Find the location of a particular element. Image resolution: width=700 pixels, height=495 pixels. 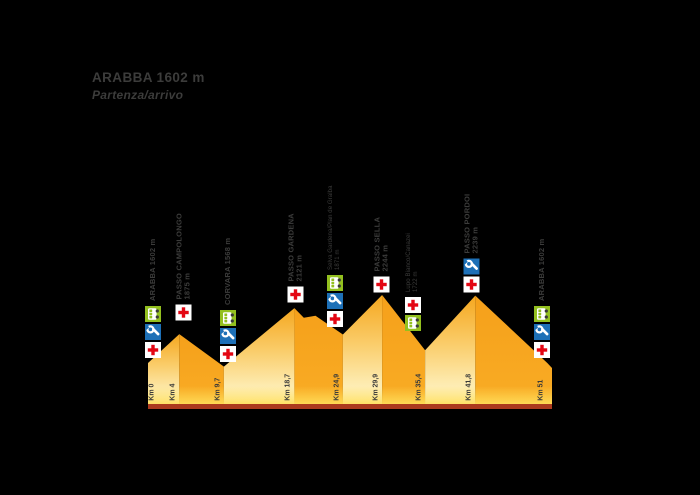

station-label: PASSO SELLA 2244 m is located at coordinates (381, 243).